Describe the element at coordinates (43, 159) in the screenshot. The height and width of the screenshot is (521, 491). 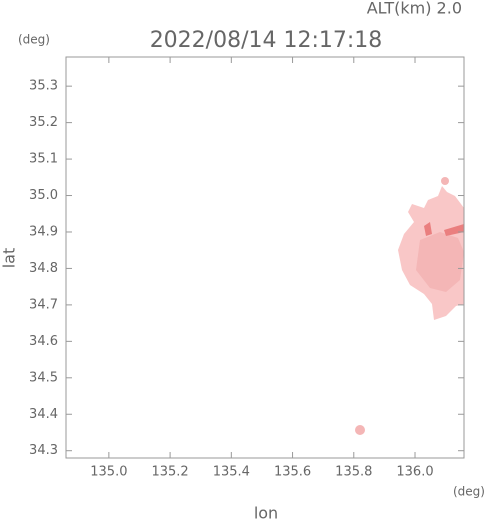
I see `y-tick-label: 35.1` at that location.